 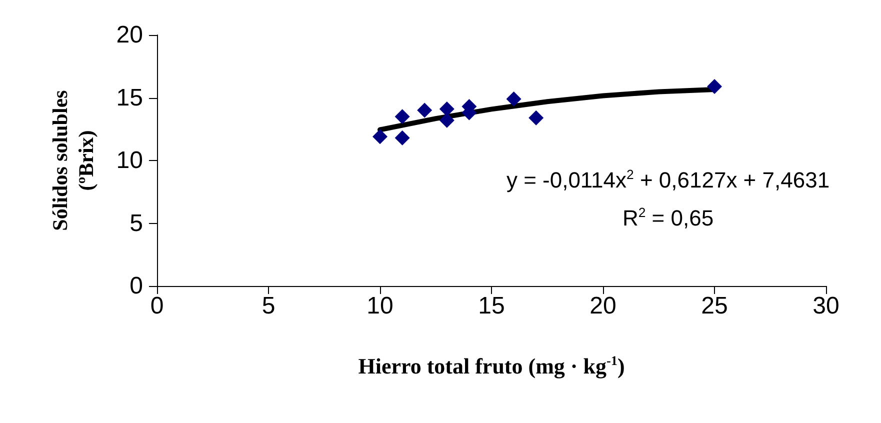 I want to click on y-tick-label: 0, so click(x=136, y=286).